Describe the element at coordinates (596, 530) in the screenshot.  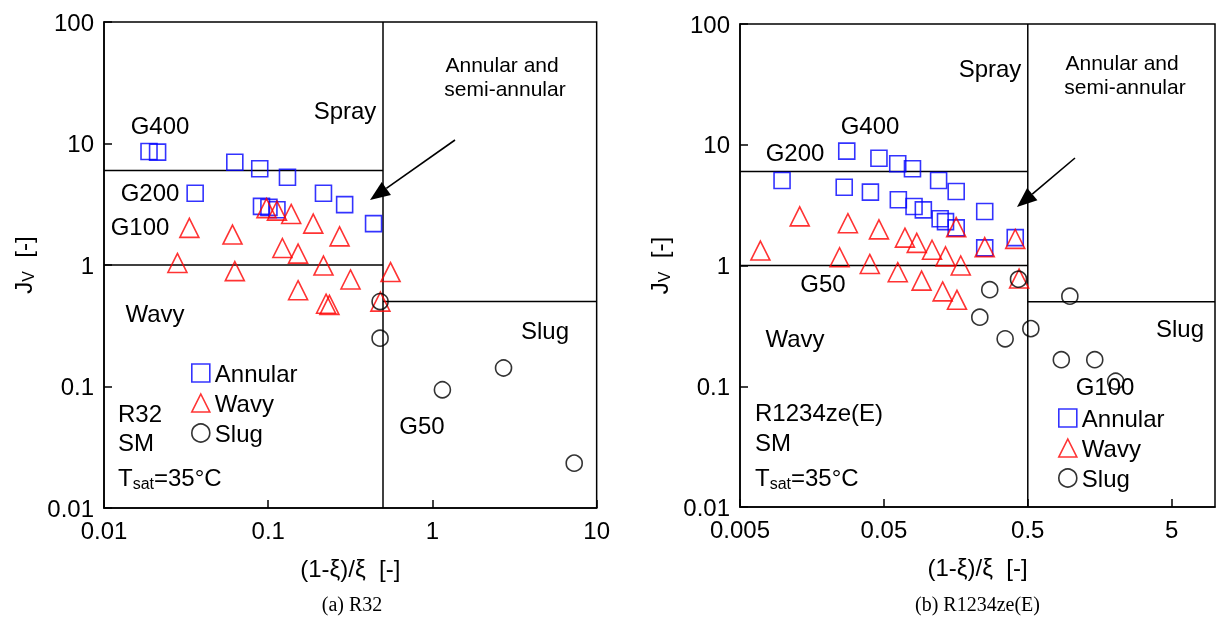
I see `x-tick-label: 10` at that location.